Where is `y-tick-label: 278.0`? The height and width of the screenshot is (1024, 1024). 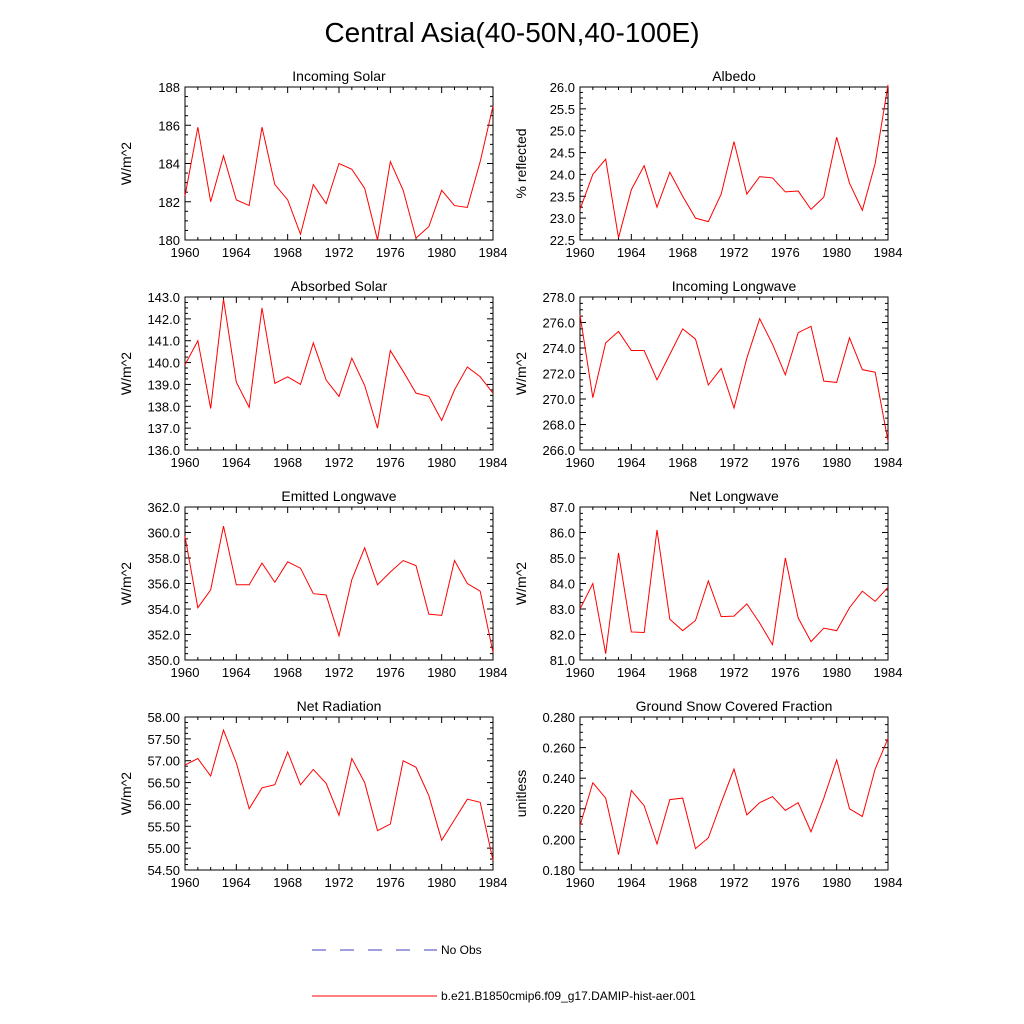 y-tick-label: 278.0 is located at coordinates (558, 297).